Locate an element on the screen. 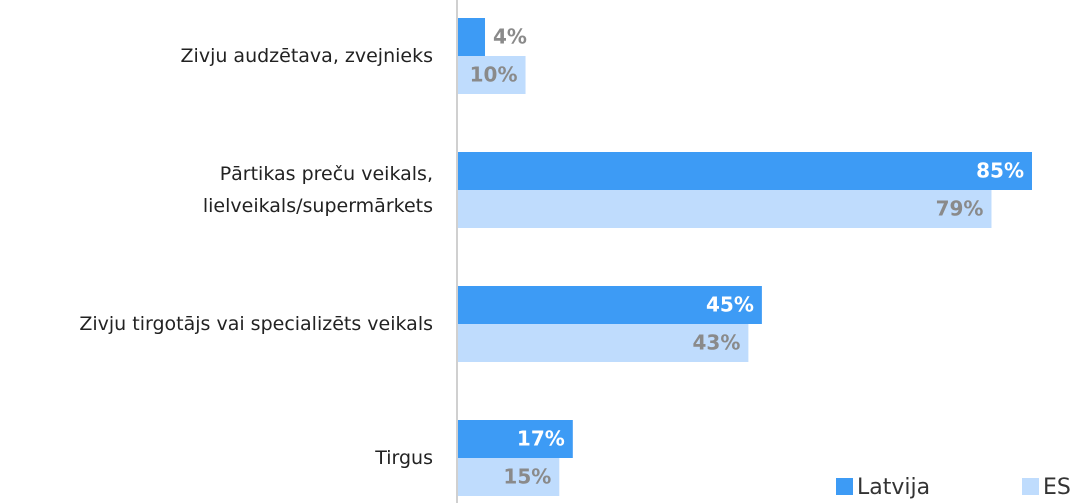  value-label: 17% is located at coordinates (541, 439).